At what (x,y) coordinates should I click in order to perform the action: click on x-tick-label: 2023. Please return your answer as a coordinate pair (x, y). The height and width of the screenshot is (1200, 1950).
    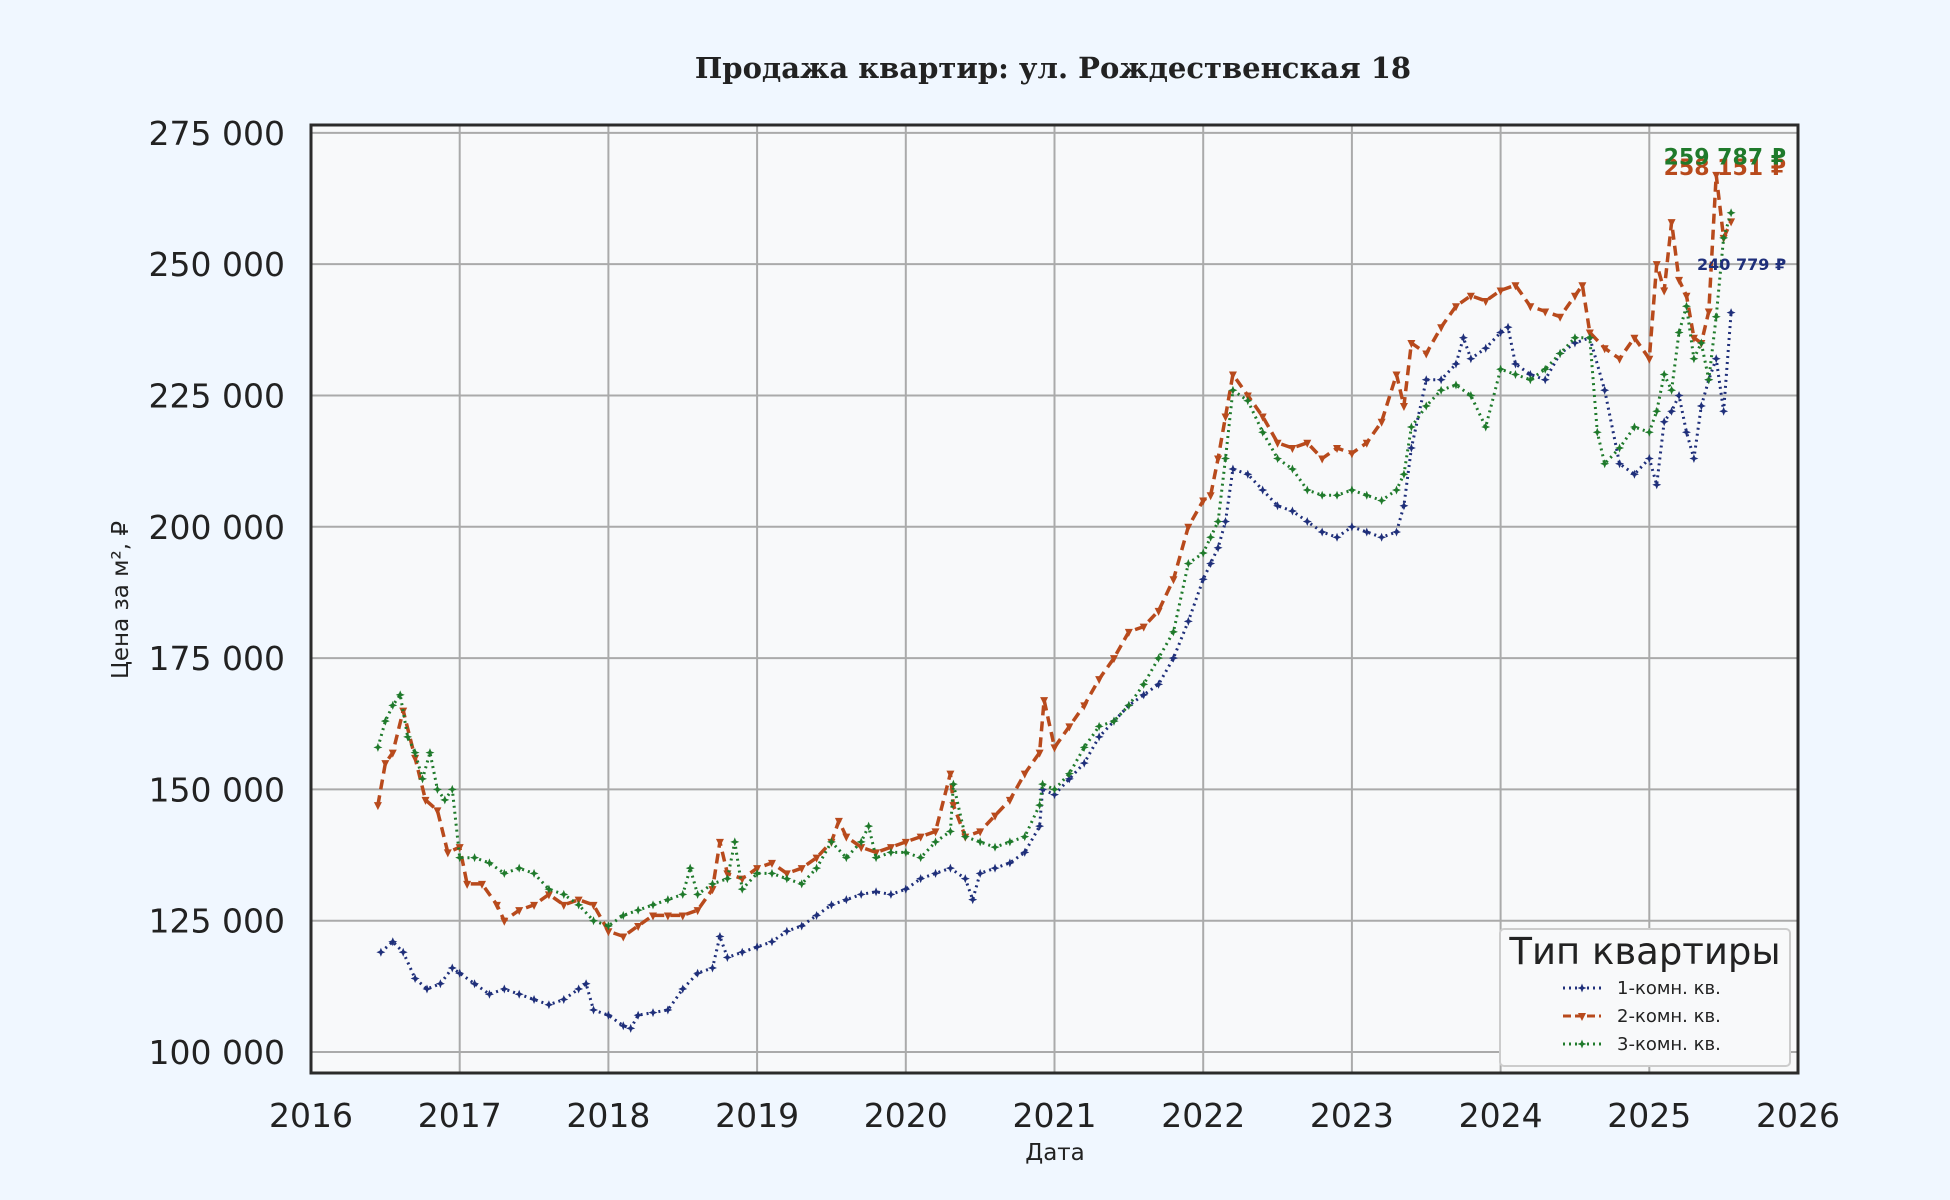
    Looking at the image, I should click on (1352, 1115).